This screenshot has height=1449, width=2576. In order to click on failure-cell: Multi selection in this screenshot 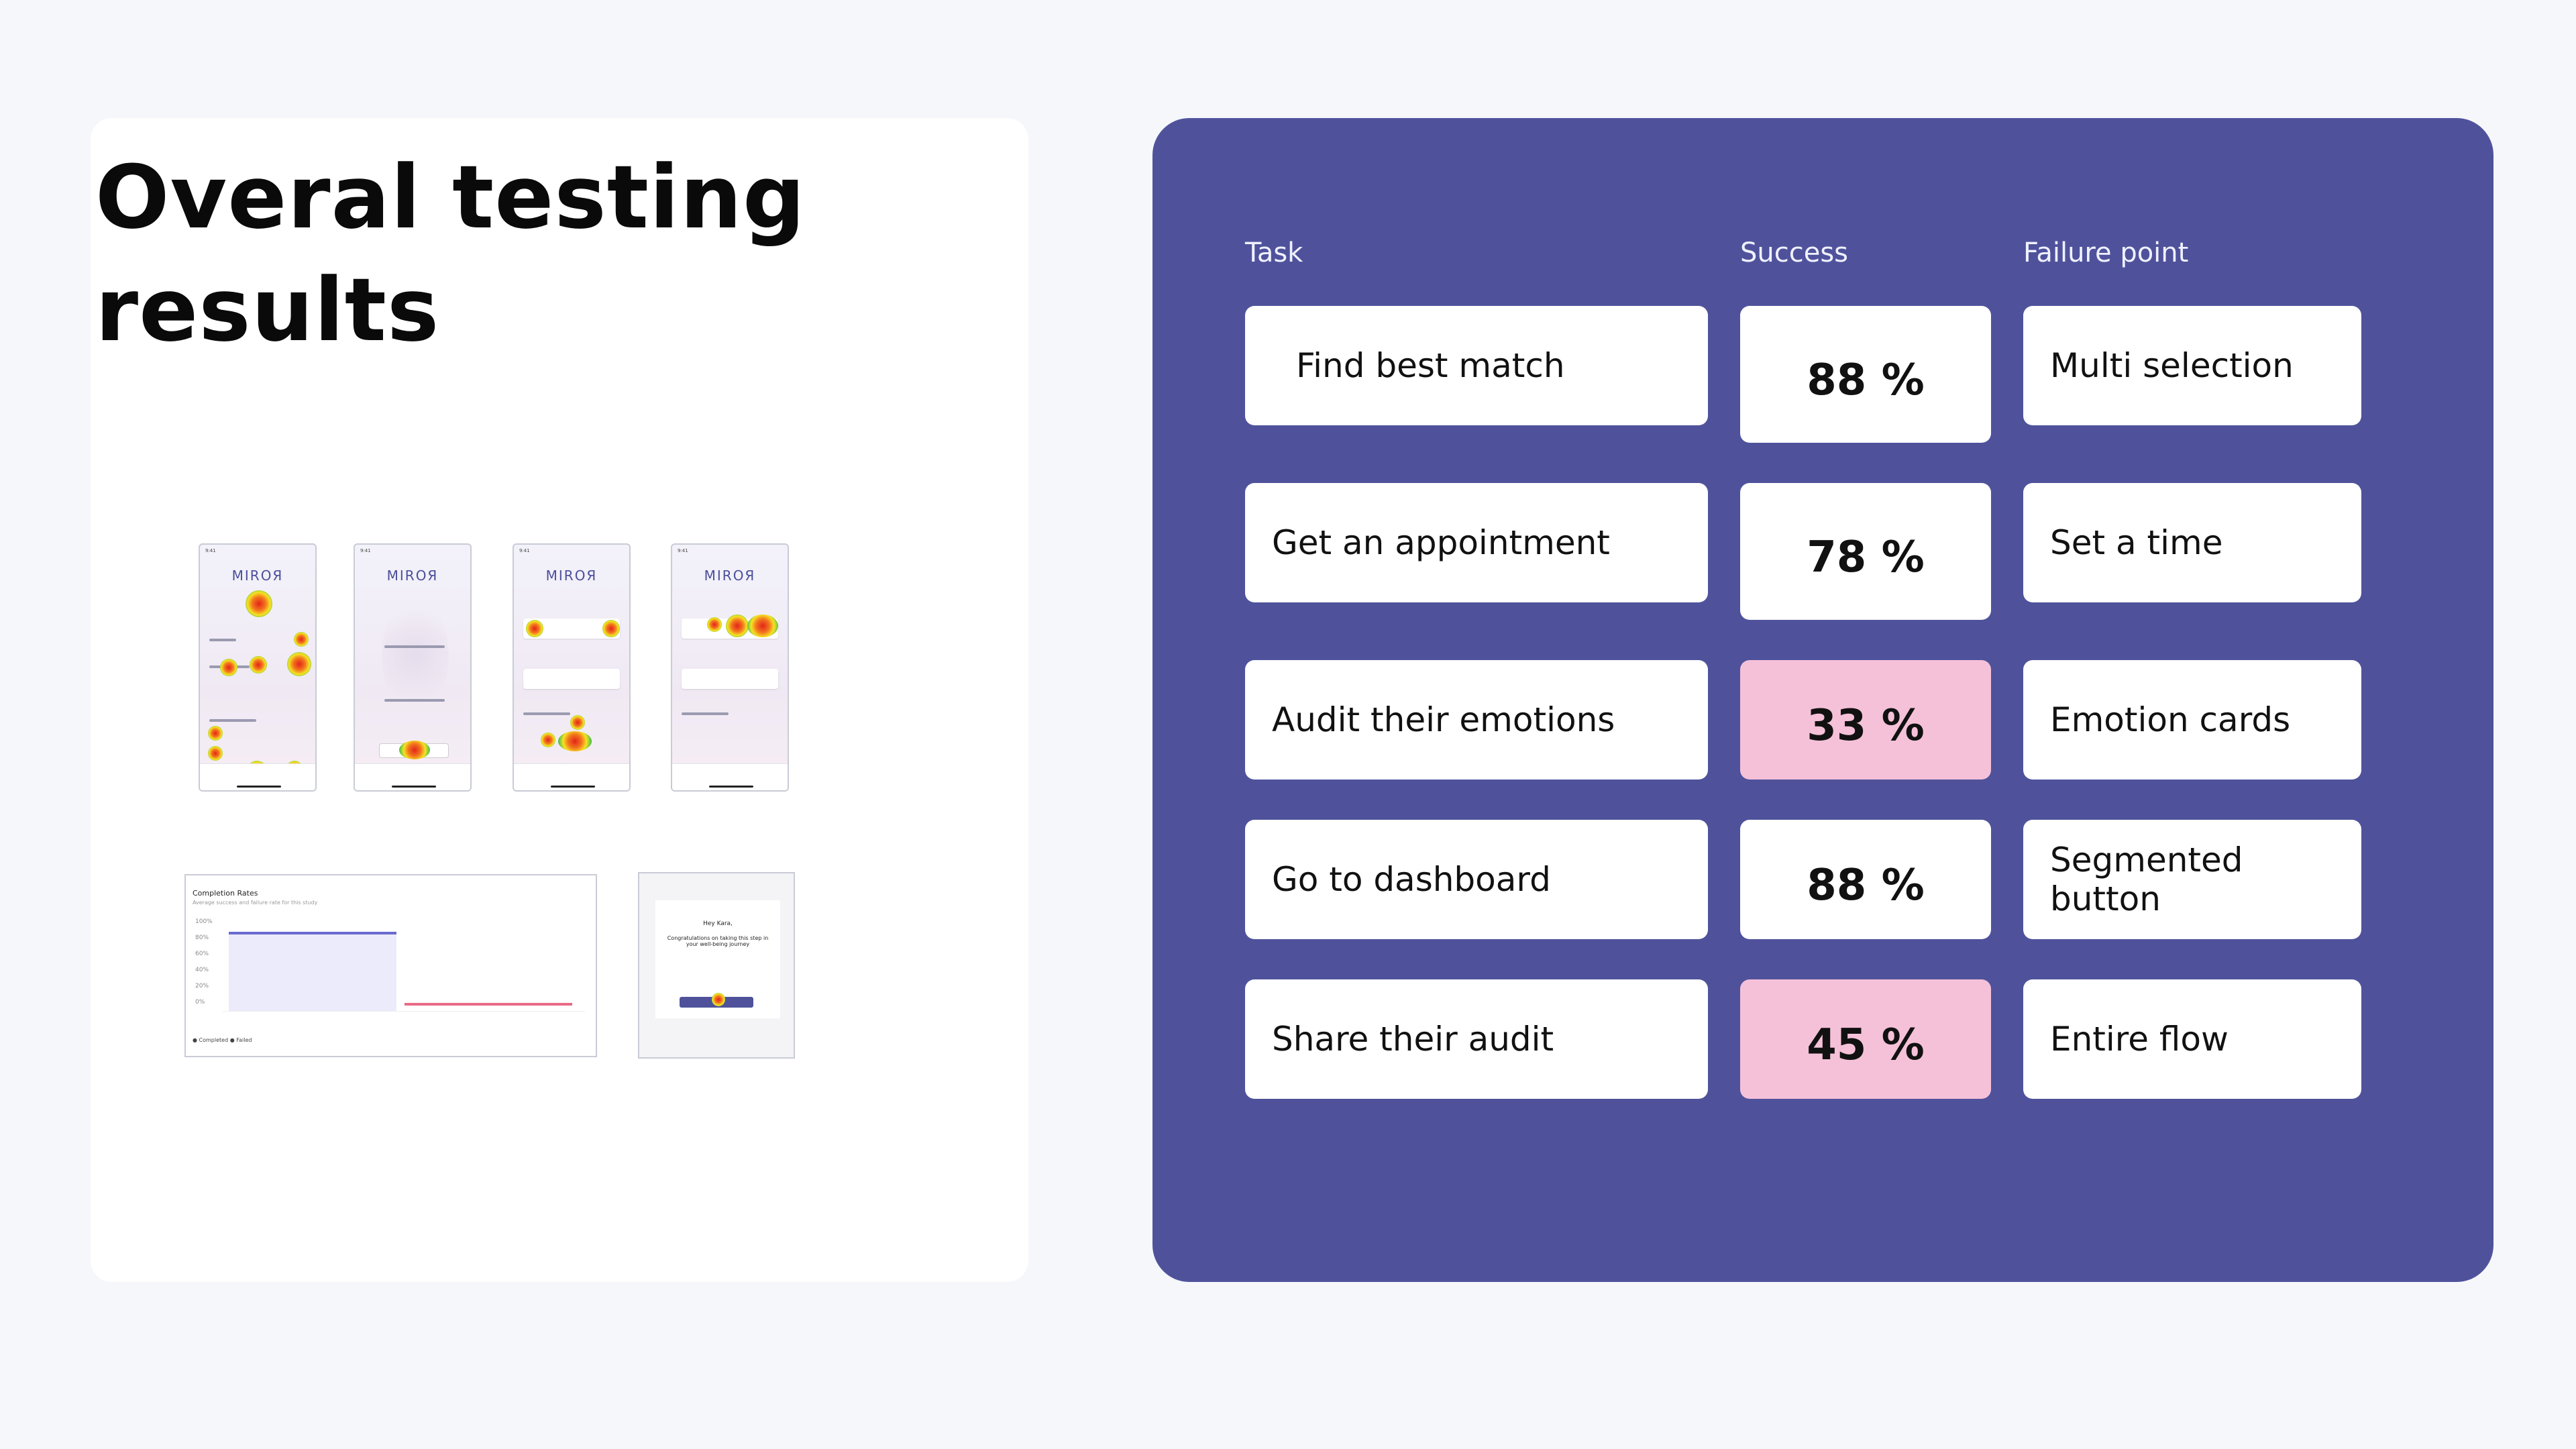, I will do `click(2192, 365)`.